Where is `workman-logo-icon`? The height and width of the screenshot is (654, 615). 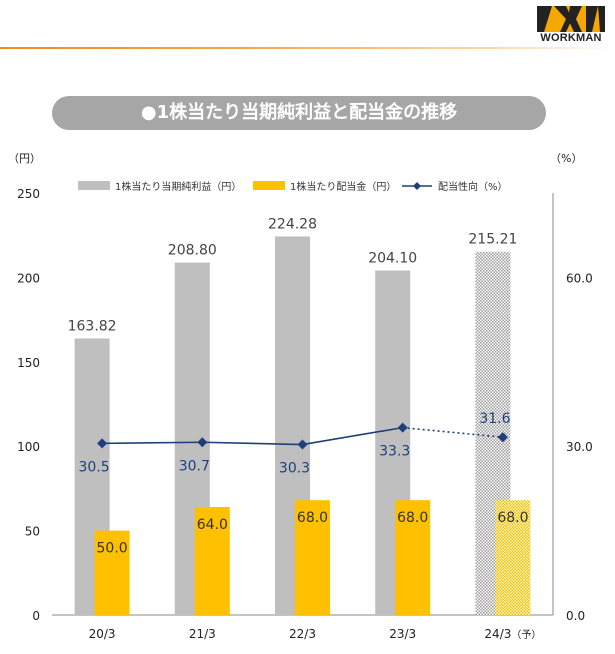 workman-logo-icon is located at coordinates (571, 19).